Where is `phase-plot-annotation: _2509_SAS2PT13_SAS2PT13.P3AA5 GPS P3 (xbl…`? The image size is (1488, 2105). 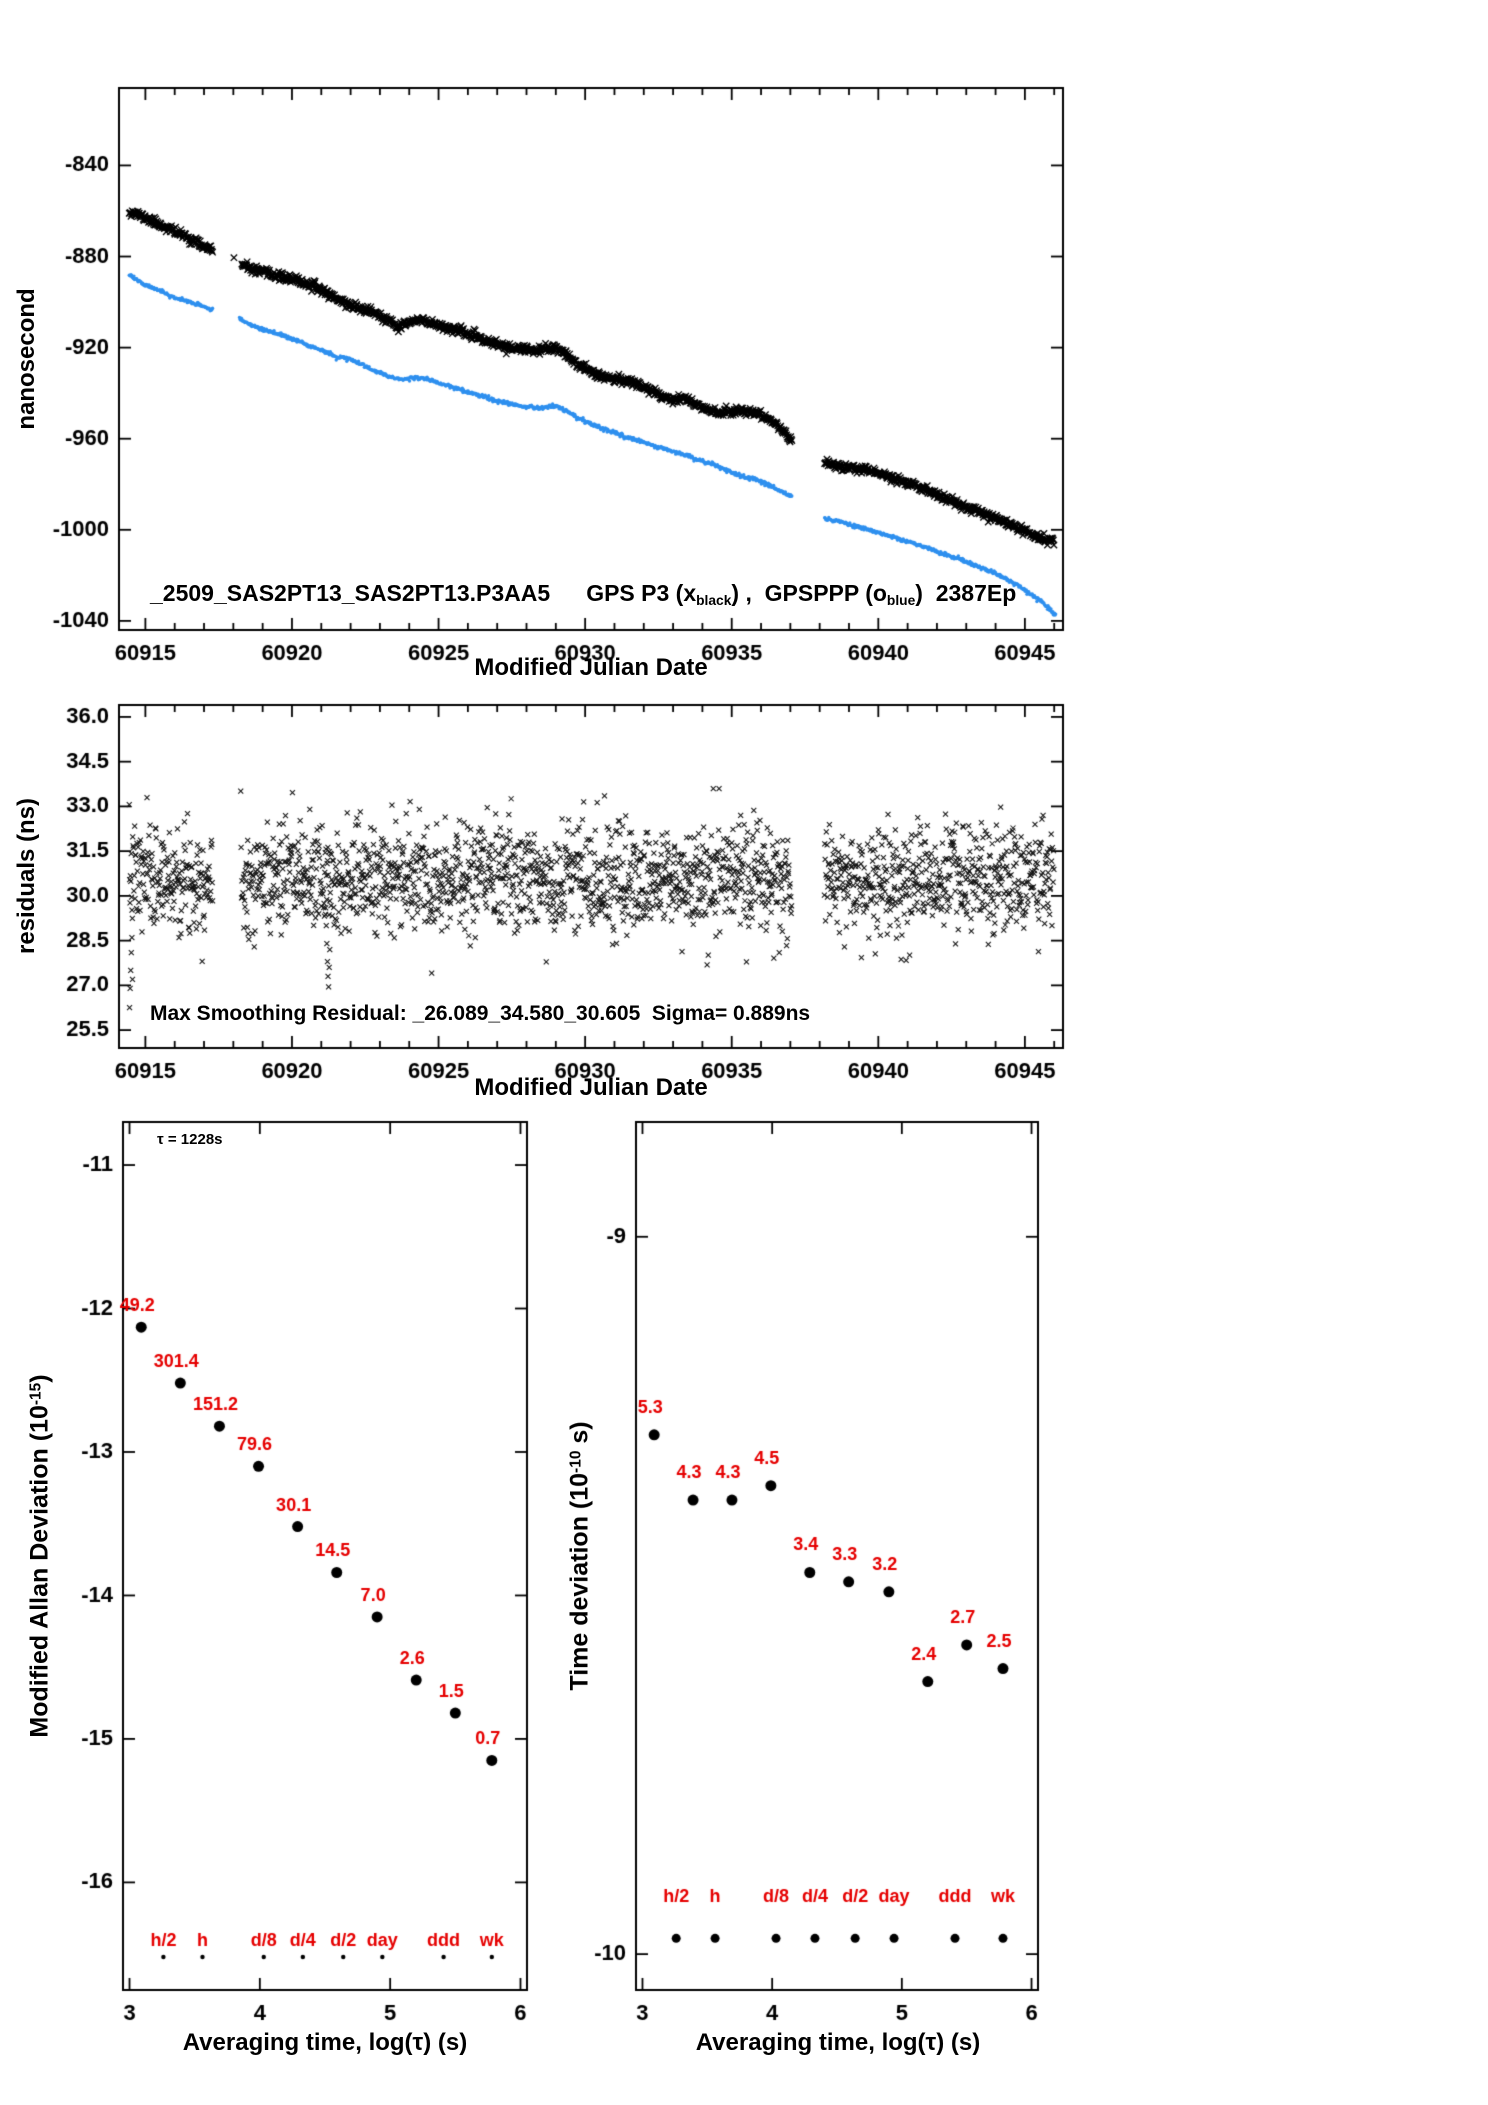
phase-plot-annotation: _2509_SAS2PT13_SAS2PT13.P3AA5 GPS P3 (xbl… is located at coordinates (583, 594).